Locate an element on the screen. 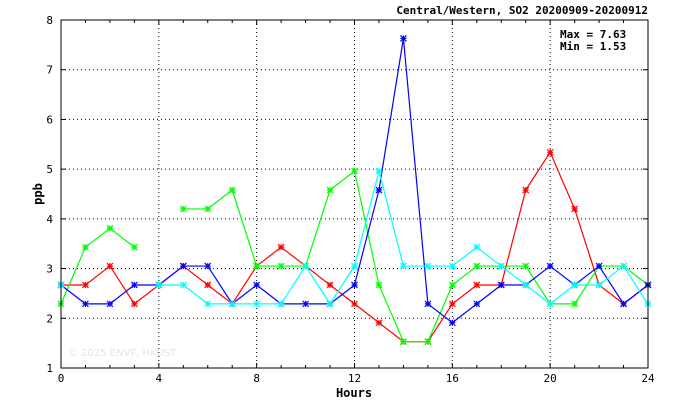 This screenshot has width=674, height=409. x-tick-label: 0 is located at coordinates (61, 378).